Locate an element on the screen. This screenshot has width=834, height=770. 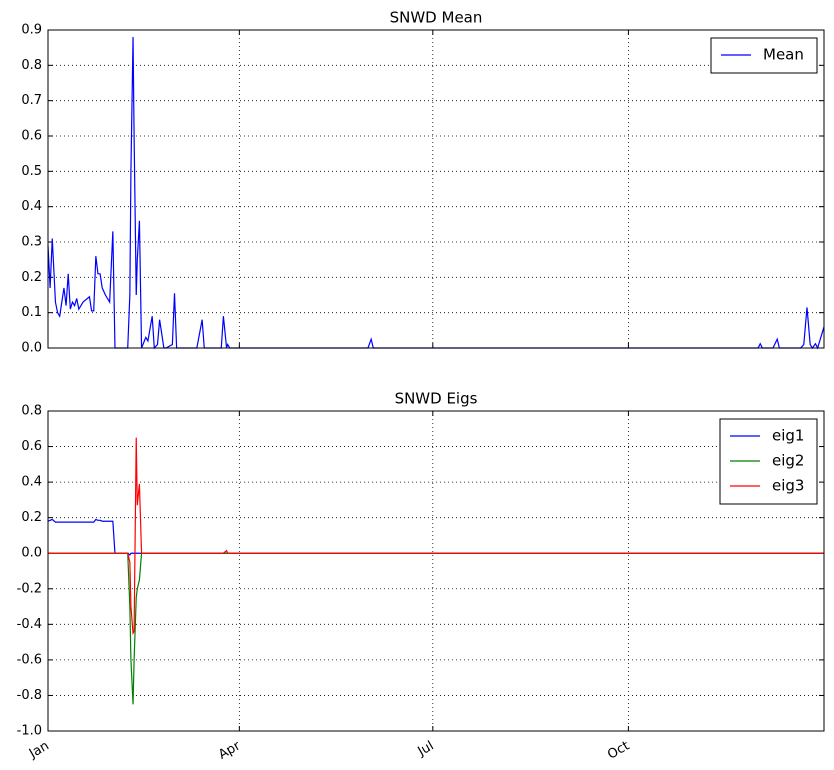
y-tick-label: 0.5 is located at coordinates (31, 171).